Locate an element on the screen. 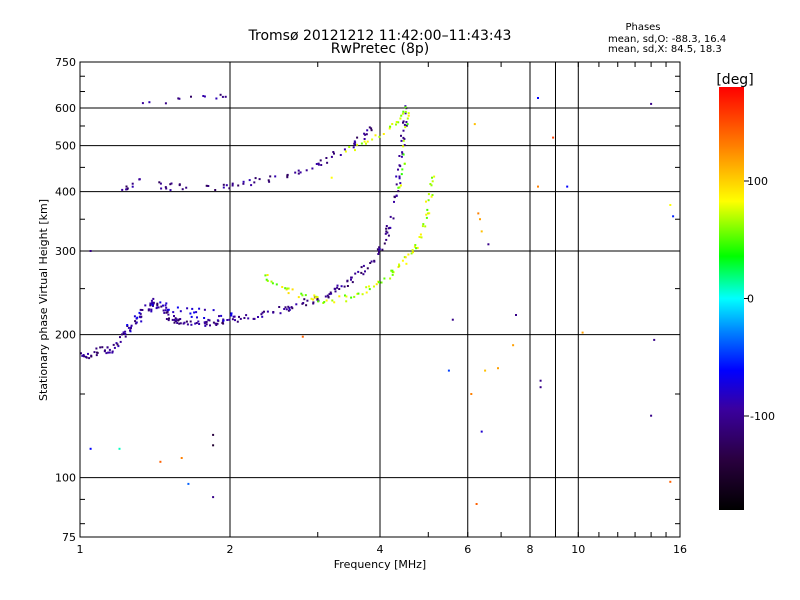 Image resolution: width=800 pixels, height=600 pixels. x-tick-label: 4 is located at coordinates (380, 549).